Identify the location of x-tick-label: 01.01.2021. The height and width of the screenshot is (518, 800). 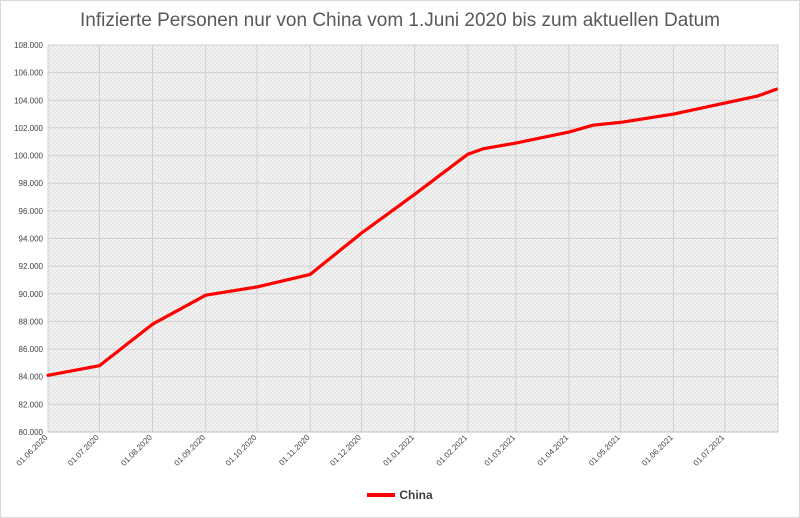
(398, 450).